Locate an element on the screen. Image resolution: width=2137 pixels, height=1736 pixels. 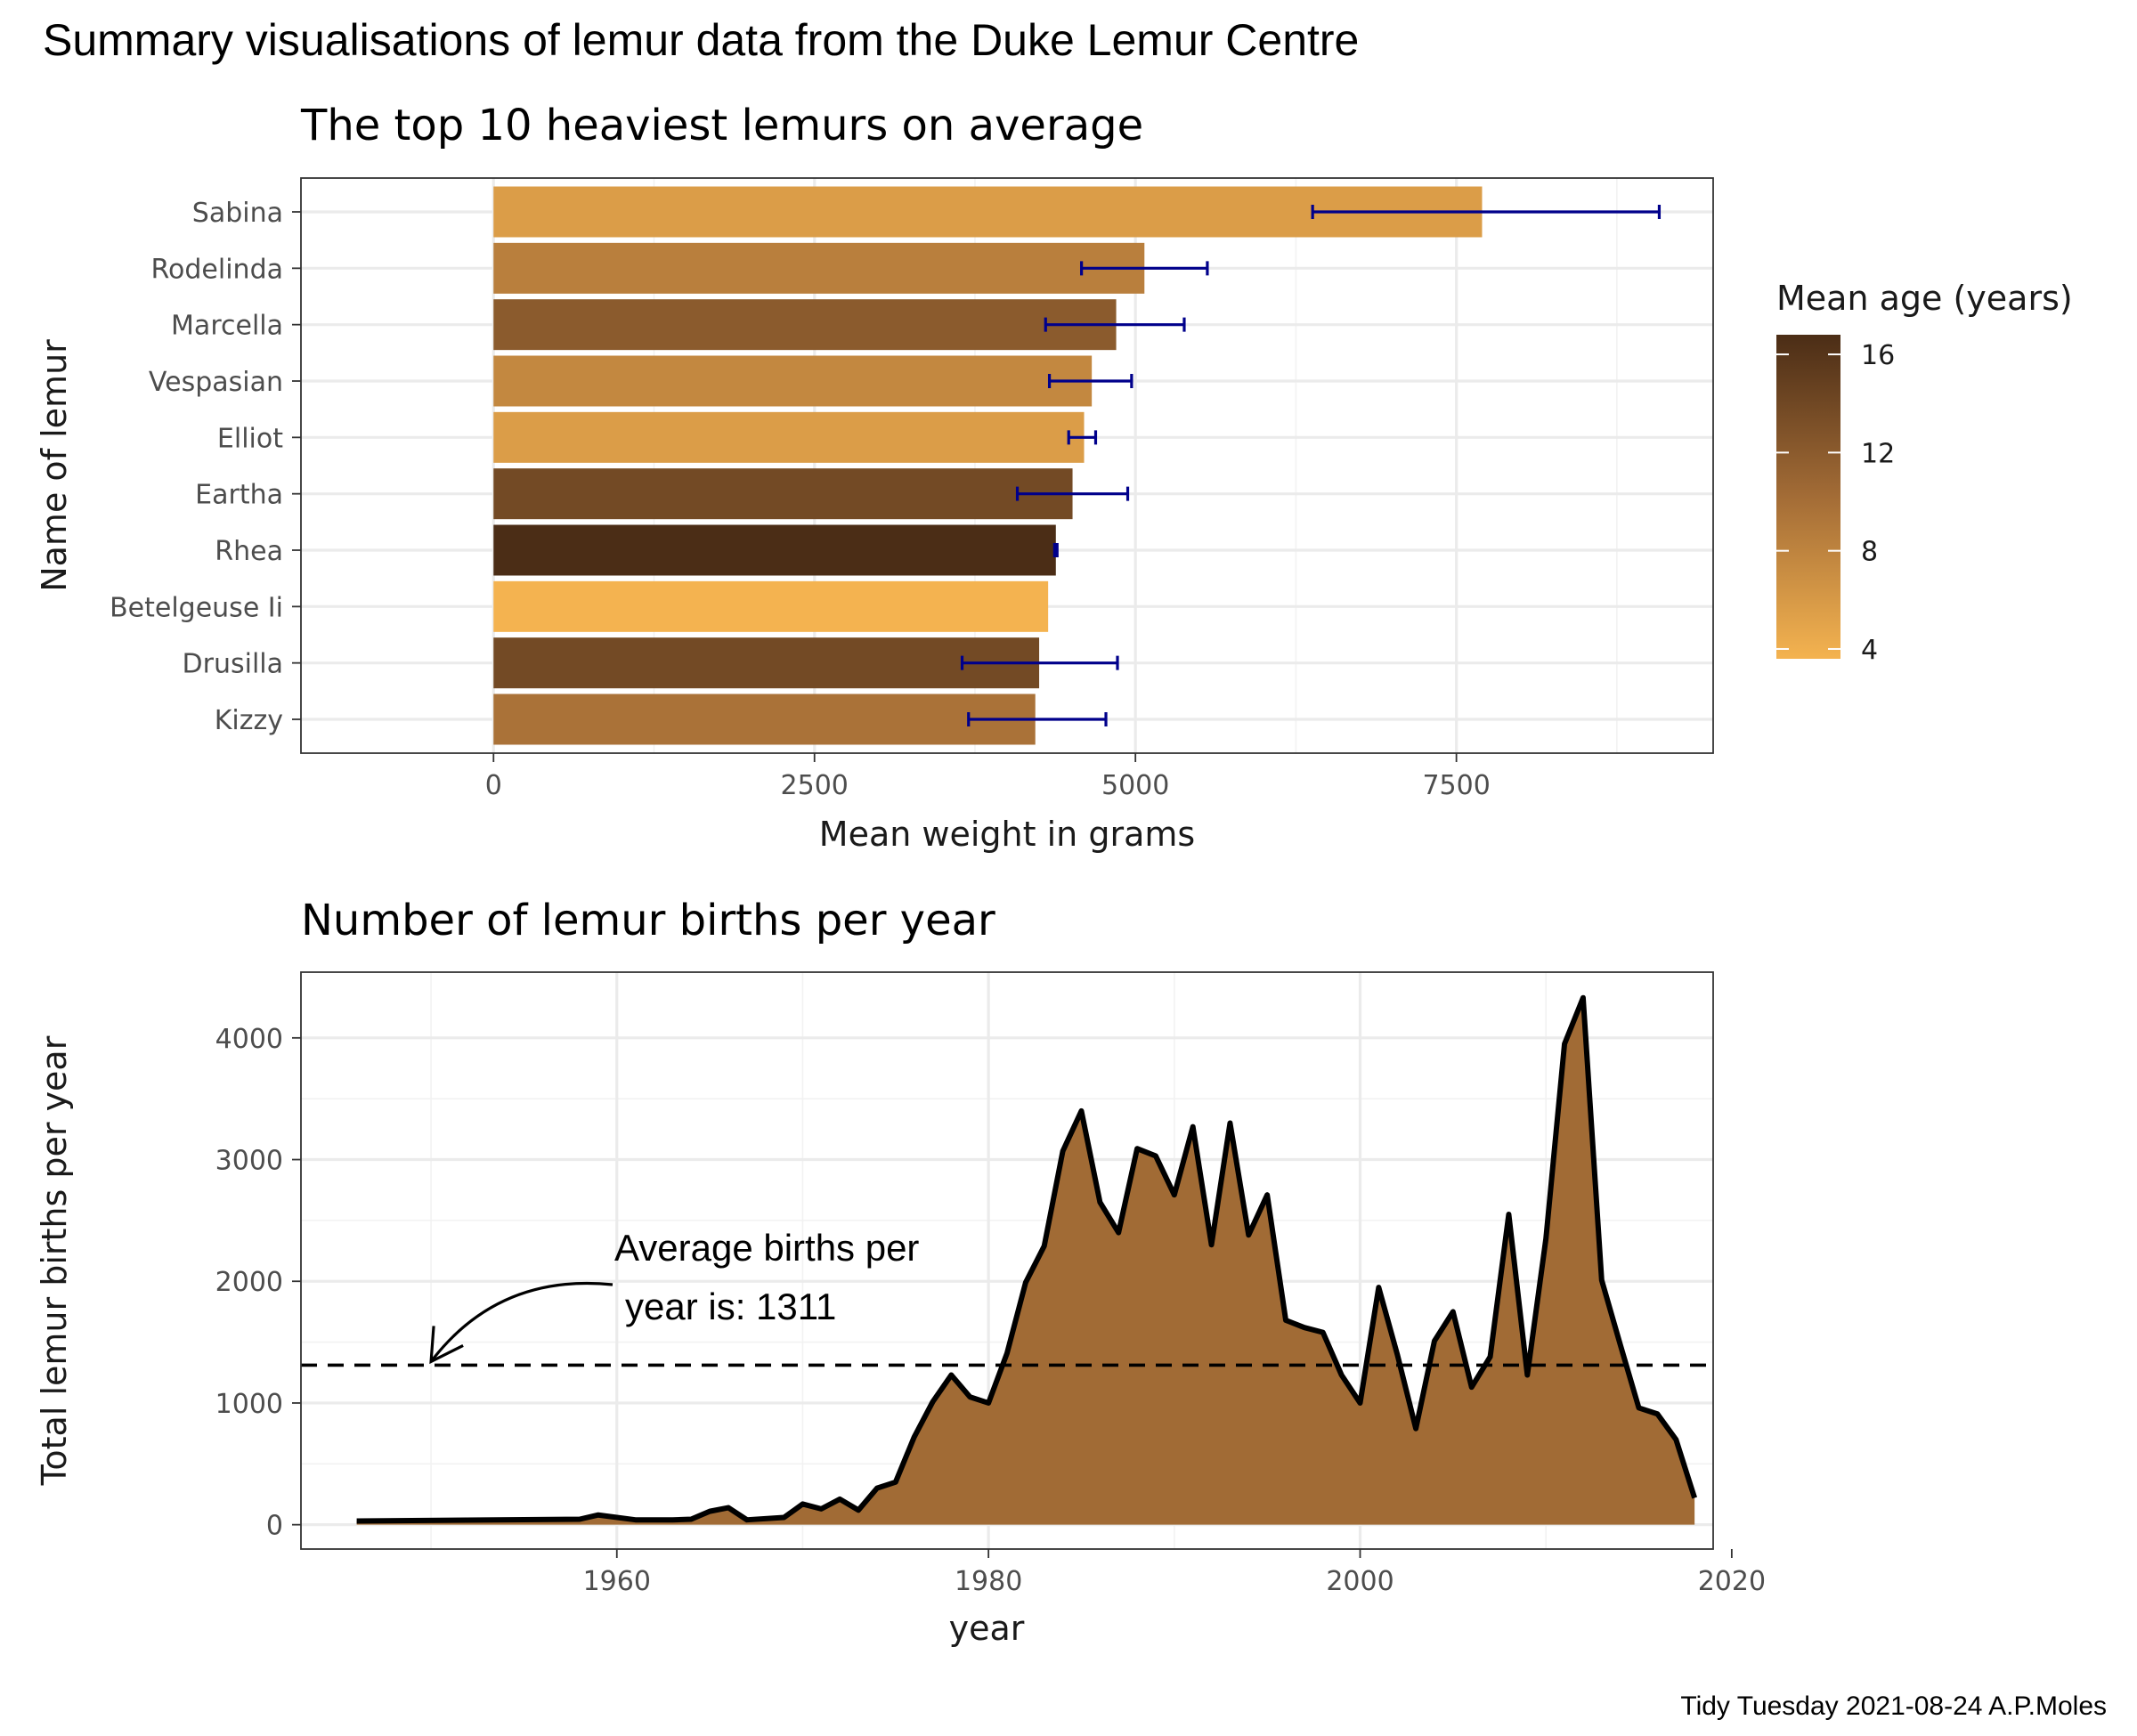
births-chart-y-axis: 0 1000 2000 3000 4000 is located at coordinates (258, 1283).